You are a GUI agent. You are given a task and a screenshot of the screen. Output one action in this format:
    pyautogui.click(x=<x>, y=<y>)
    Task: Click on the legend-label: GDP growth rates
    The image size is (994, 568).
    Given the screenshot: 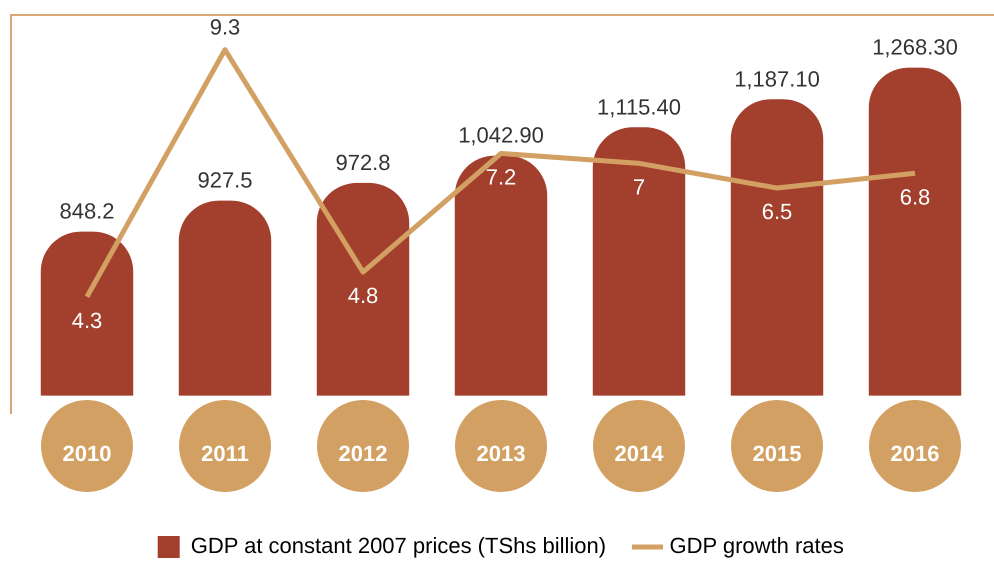 What is the action you would take?
    pyautogui.click(x=756, y=545)
    